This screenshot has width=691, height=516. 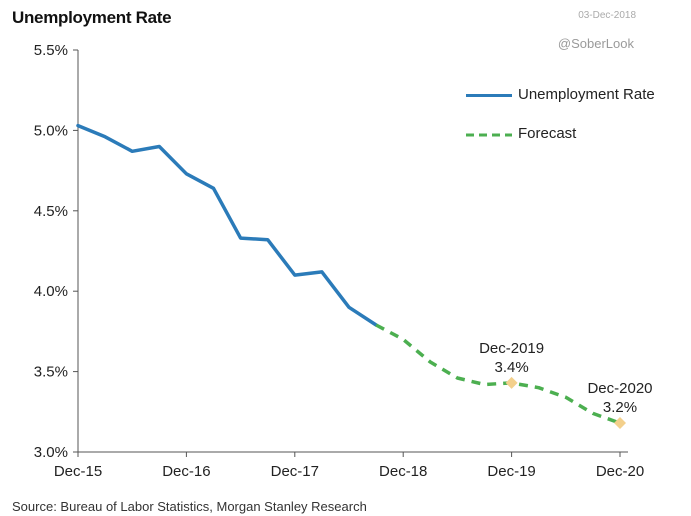 I want to click on x-tick-label: Dec-16, so click(x=186, y=471).